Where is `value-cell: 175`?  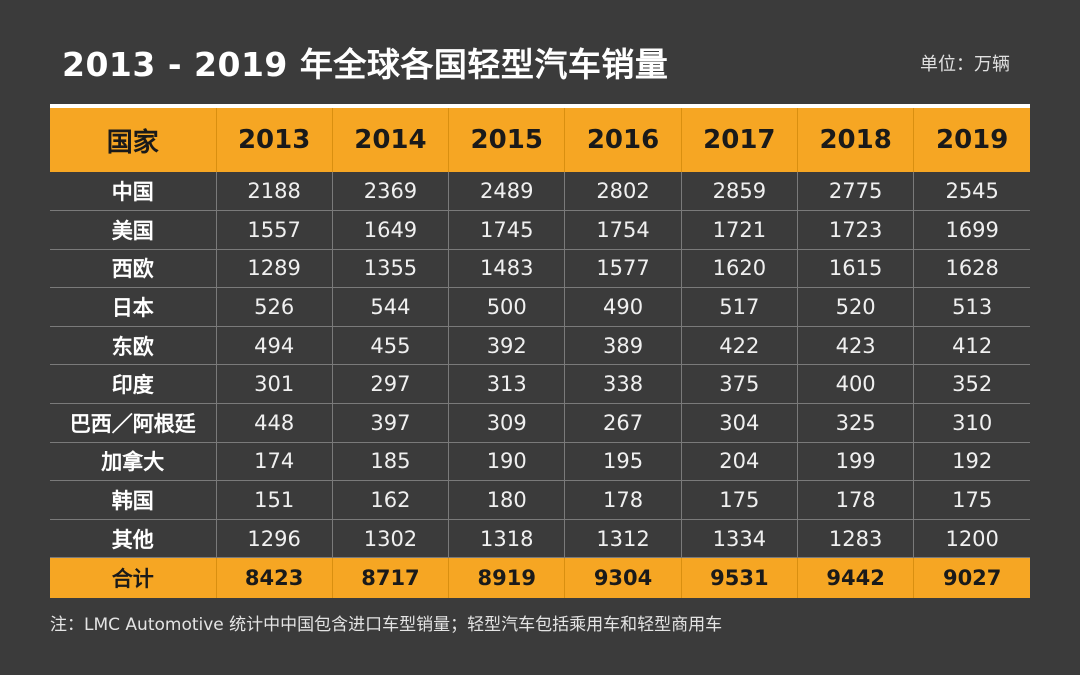
value-cell: 175 is located at coordinates (972, 500).